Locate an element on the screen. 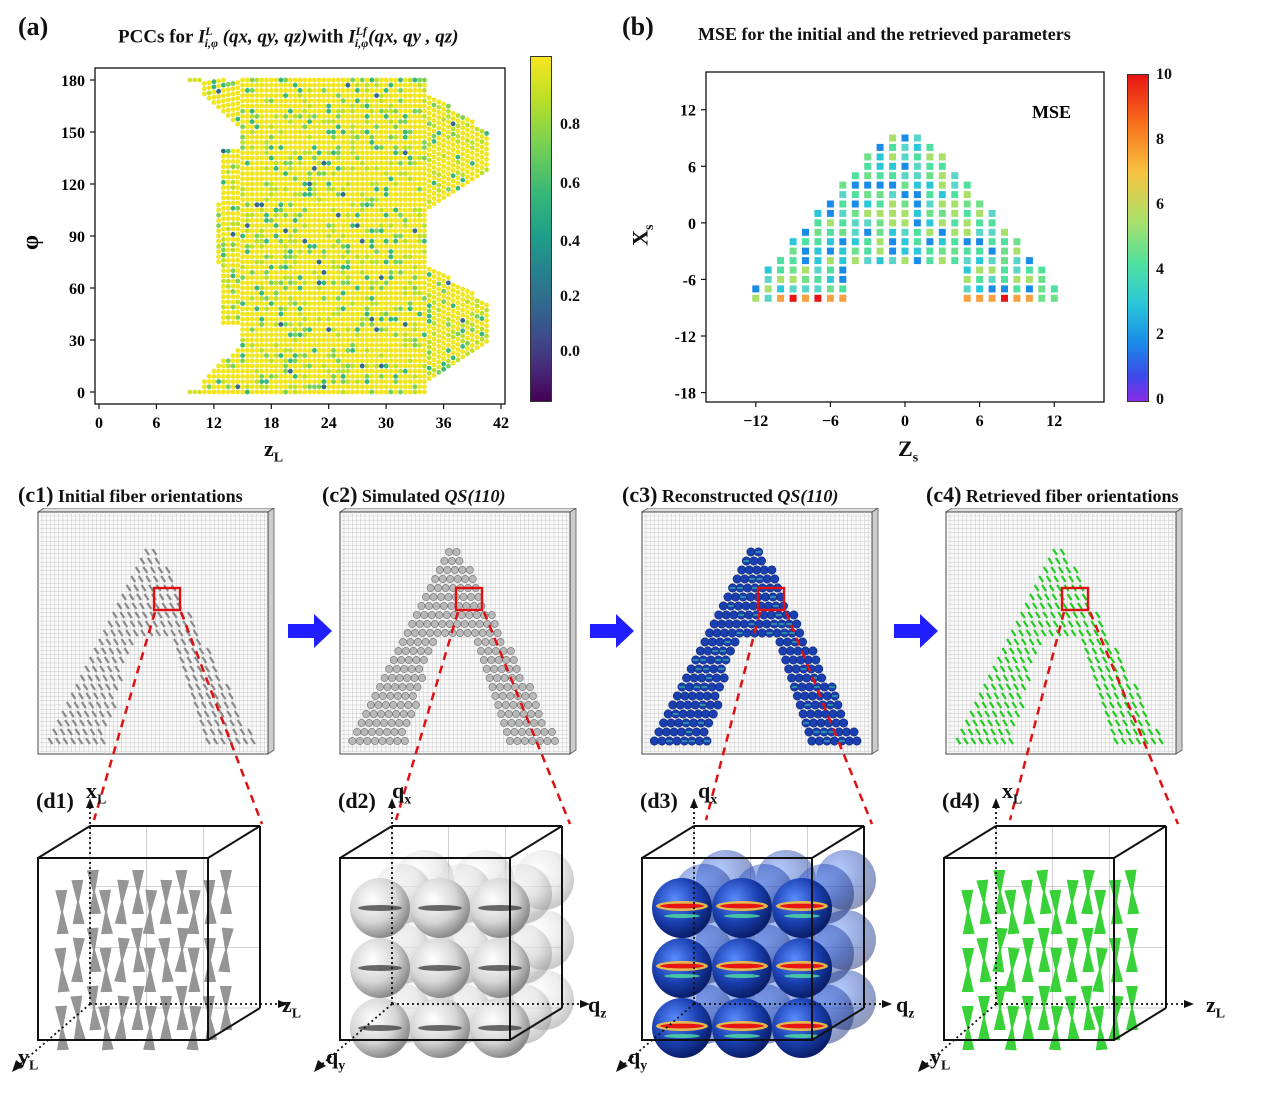  panel-a-title-sup2: Lf is located at coordinates (361, 31).